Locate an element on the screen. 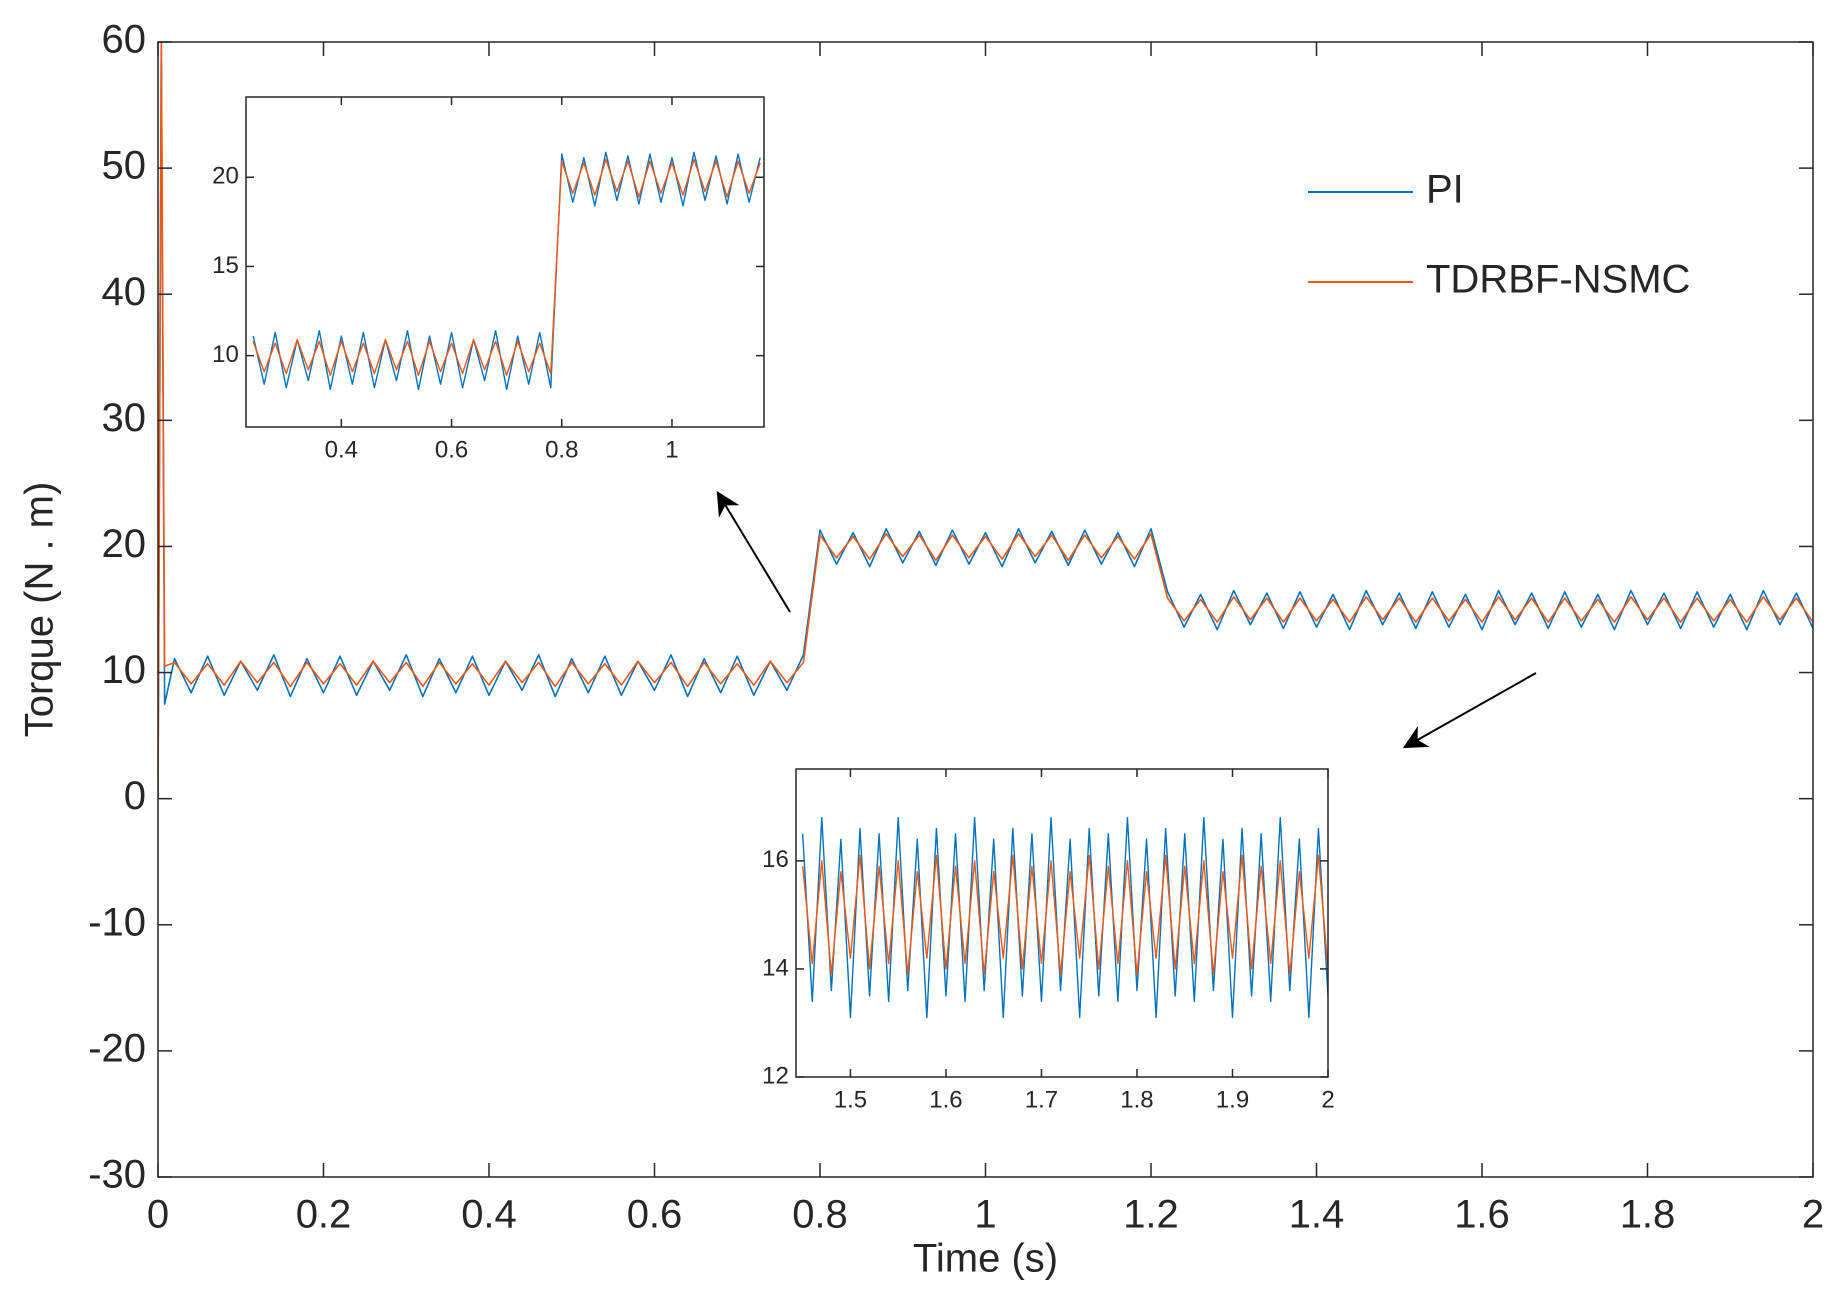  inset-chart: 0.4 0.6 0.8 1 10 15 20 is located at coordinates (488, 279).